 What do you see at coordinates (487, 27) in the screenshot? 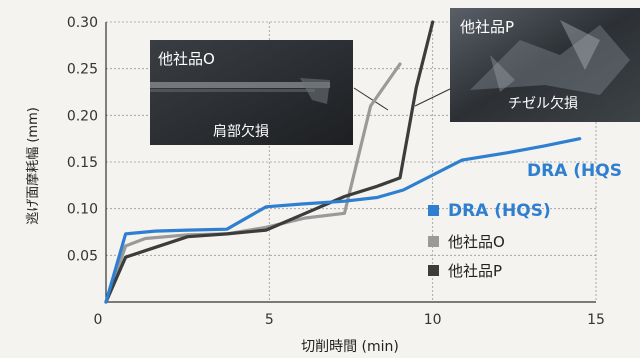
I see `photo-other-p-title: 他社品P` at bounding box center [487, 27].